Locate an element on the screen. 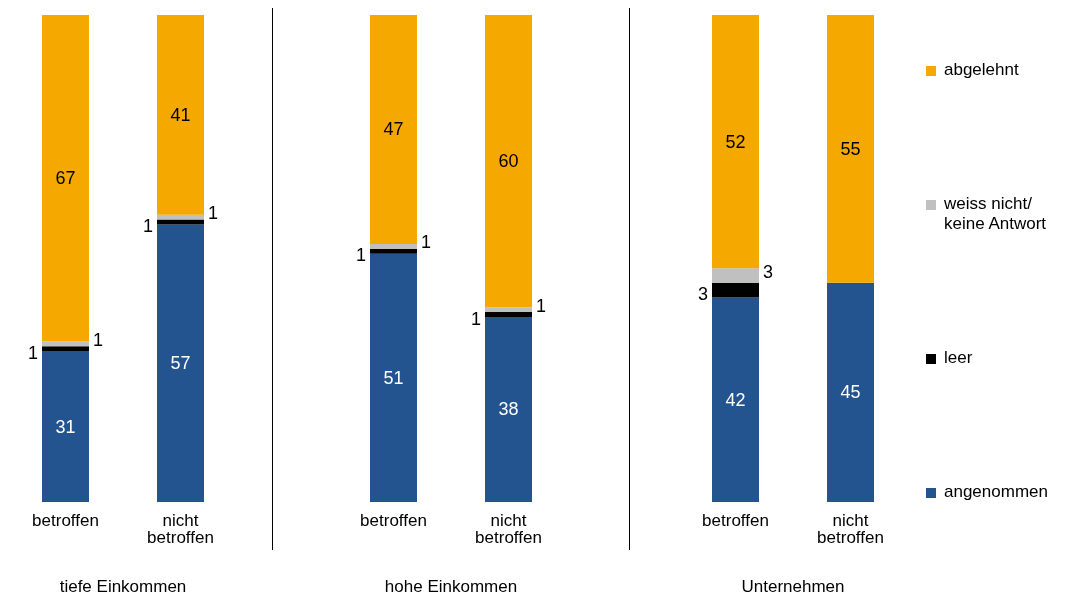 The image size is (1071, 603). data-label: 67 is located at coordinates (65, 178).